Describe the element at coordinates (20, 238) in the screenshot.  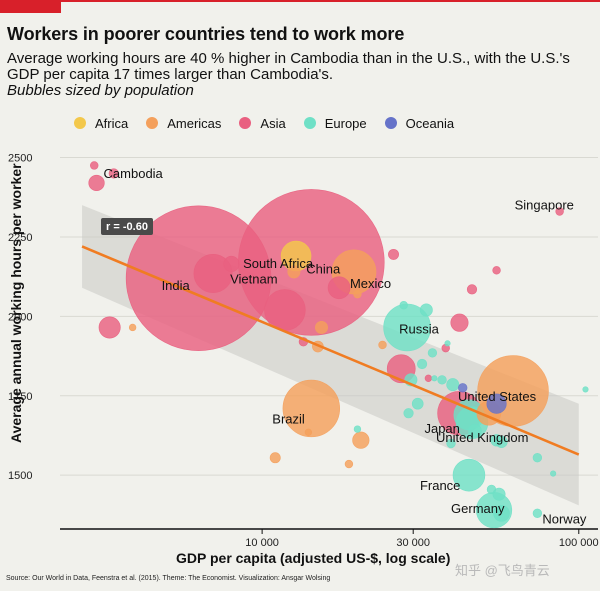
I see `y-tick-label: 2250` at that location.